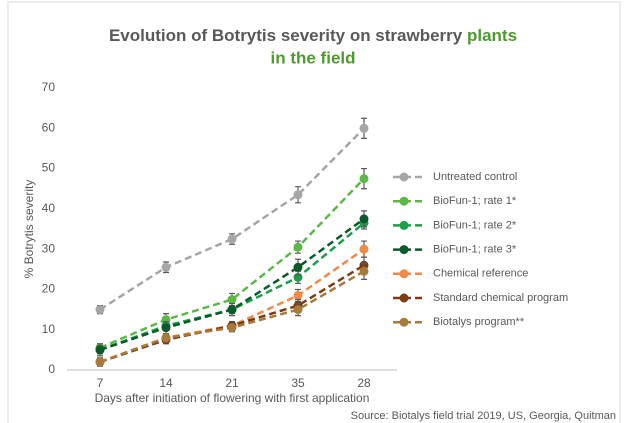 This screenshot has width=625, height=423. Describe the element at coordinates (51, 369) in the screenshot. I see `y-tick-label: 0` at that location.